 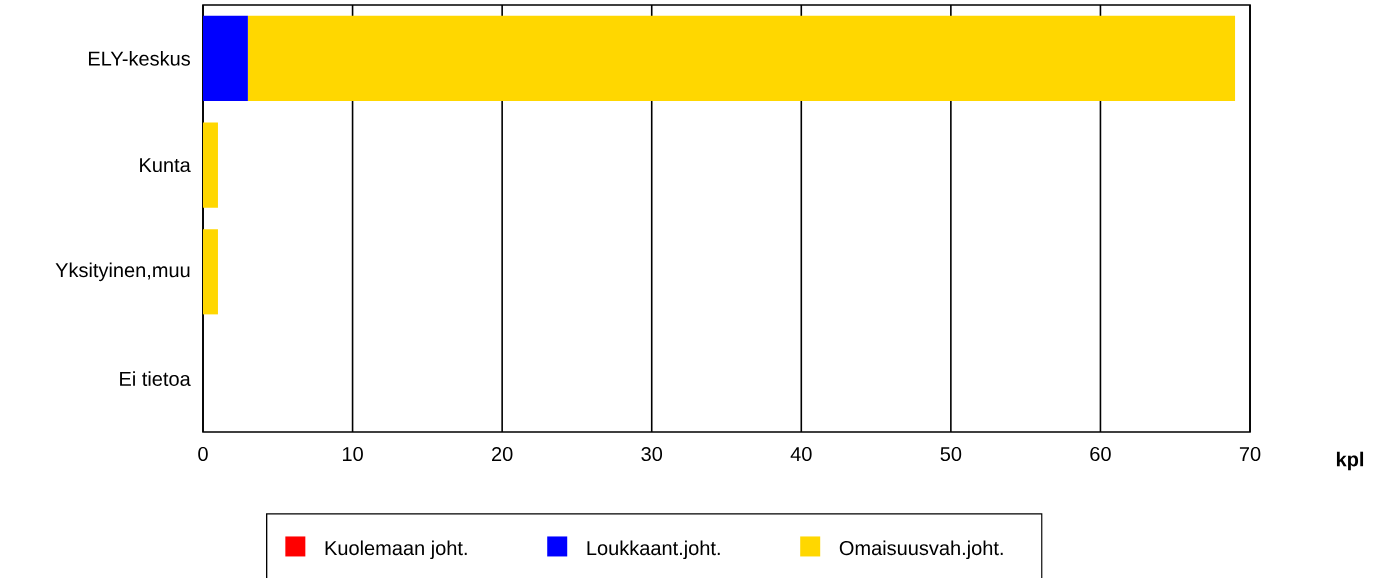 What do you see at coordinates (653, 550) in the screenshot?
I see `legend-label: Loukkaant.joht.` at bounding box center [653, 550].